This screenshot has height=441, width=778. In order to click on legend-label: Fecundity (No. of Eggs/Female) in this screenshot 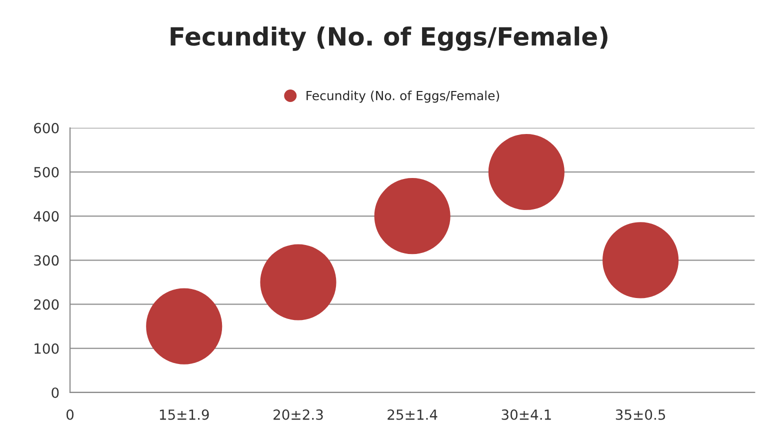, I will do `click(403, 96)`.